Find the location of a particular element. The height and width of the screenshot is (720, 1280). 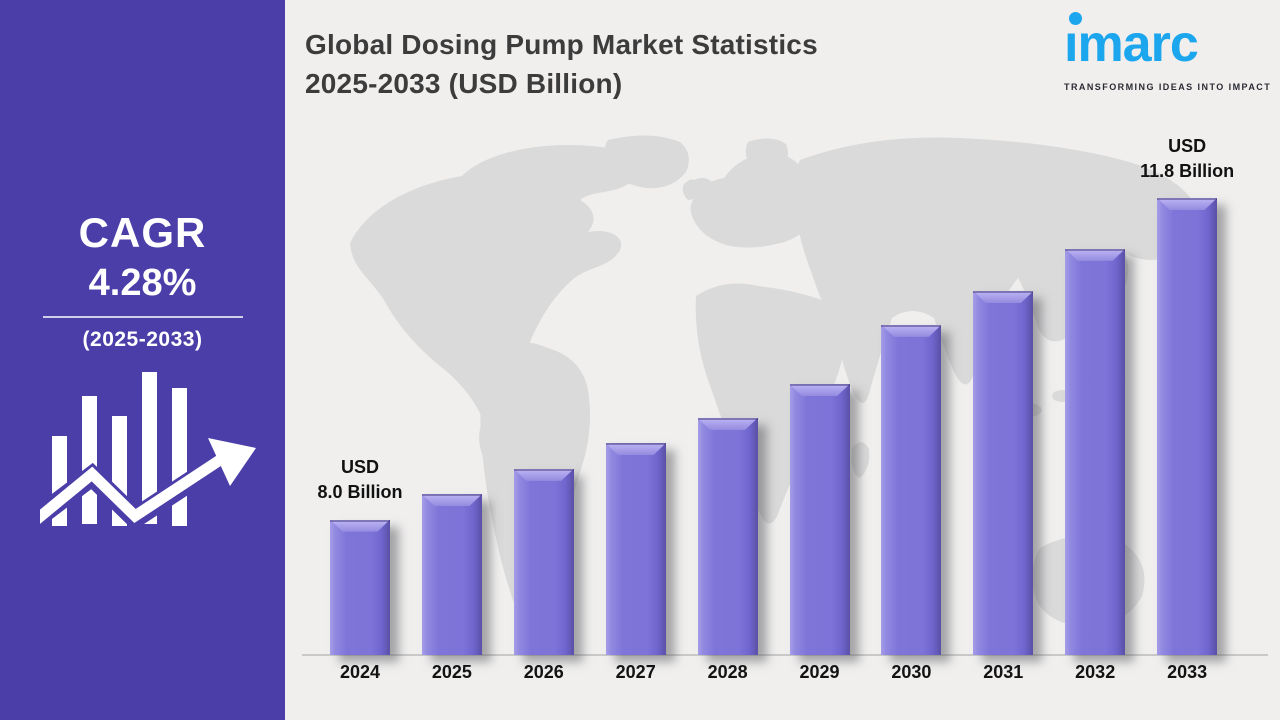

imarc-logo: ımarc TRANSFORMING IDEAS INTO IMPACT is located at coordinates (1168, 49).